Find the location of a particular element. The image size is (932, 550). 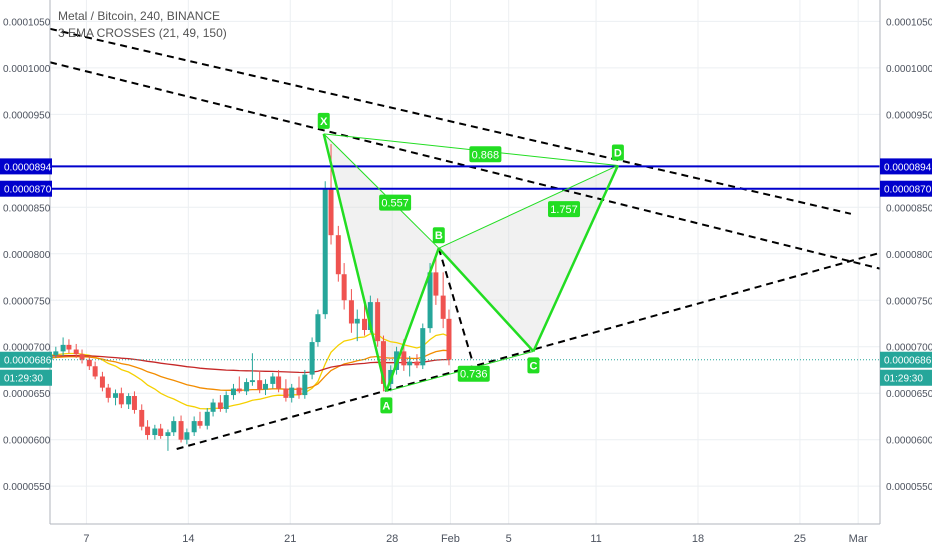

y-tick-label-left: 0.0000950 is located at coordinates (27, 115).